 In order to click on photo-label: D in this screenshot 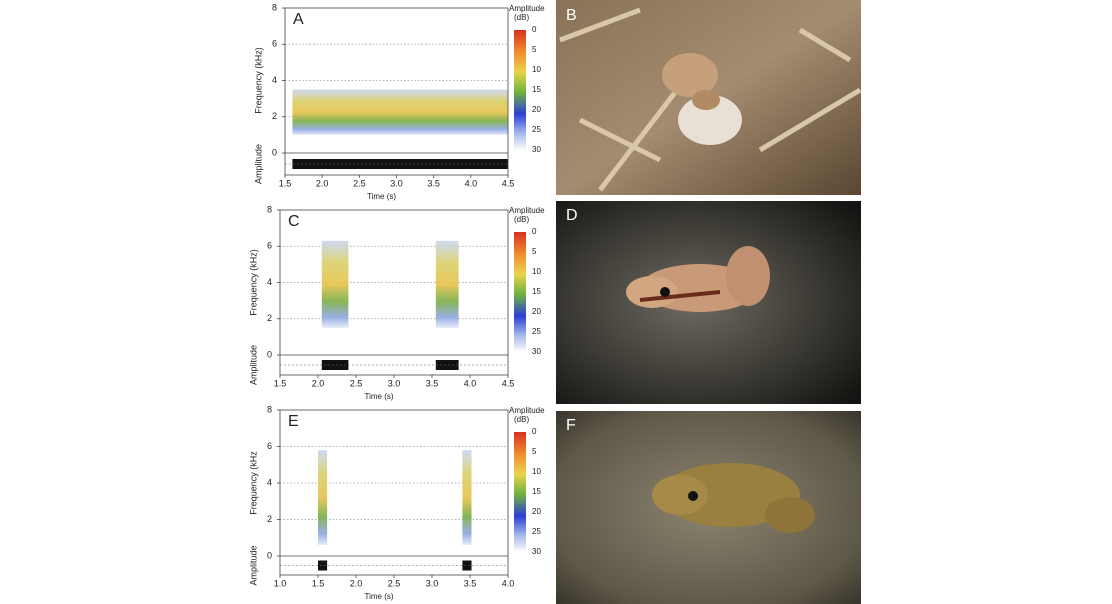, I will do `click(572, 215)`.